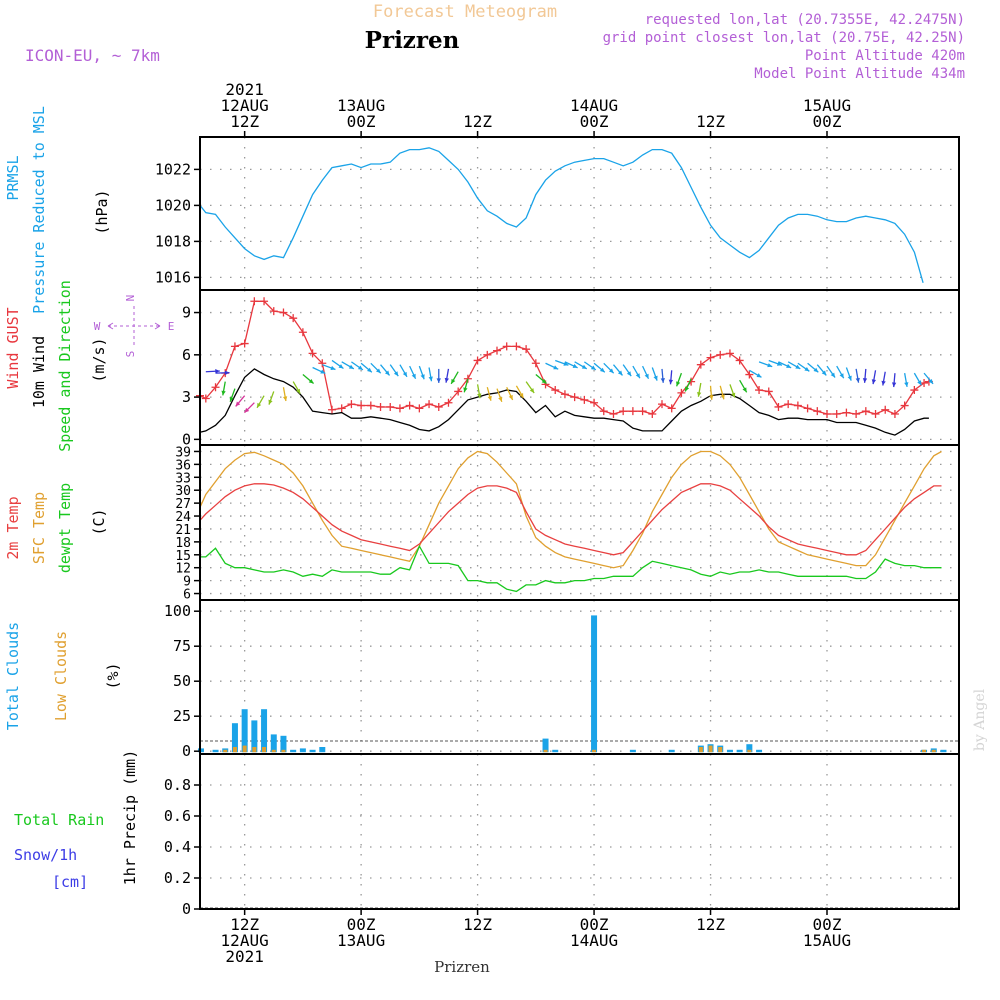 This screenshot has width=1000, height=1000. Describe the element at coordinates (70, 882) in the screenshot. I see `panel-label: [cm]` at that location.